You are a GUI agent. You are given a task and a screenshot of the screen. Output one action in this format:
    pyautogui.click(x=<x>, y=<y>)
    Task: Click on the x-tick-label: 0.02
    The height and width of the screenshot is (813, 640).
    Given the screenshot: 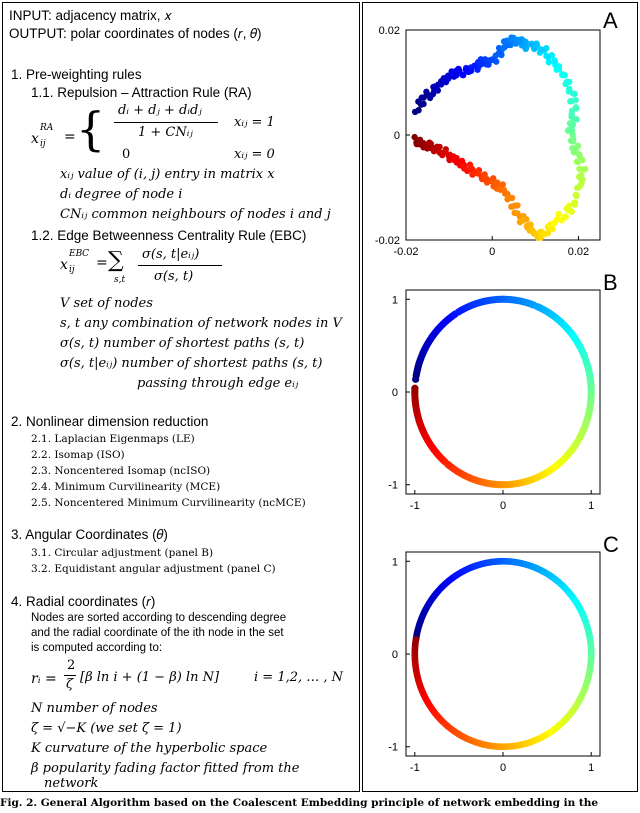 What is the action you would take?
    pyautogui.click(x=578, y=252)
    